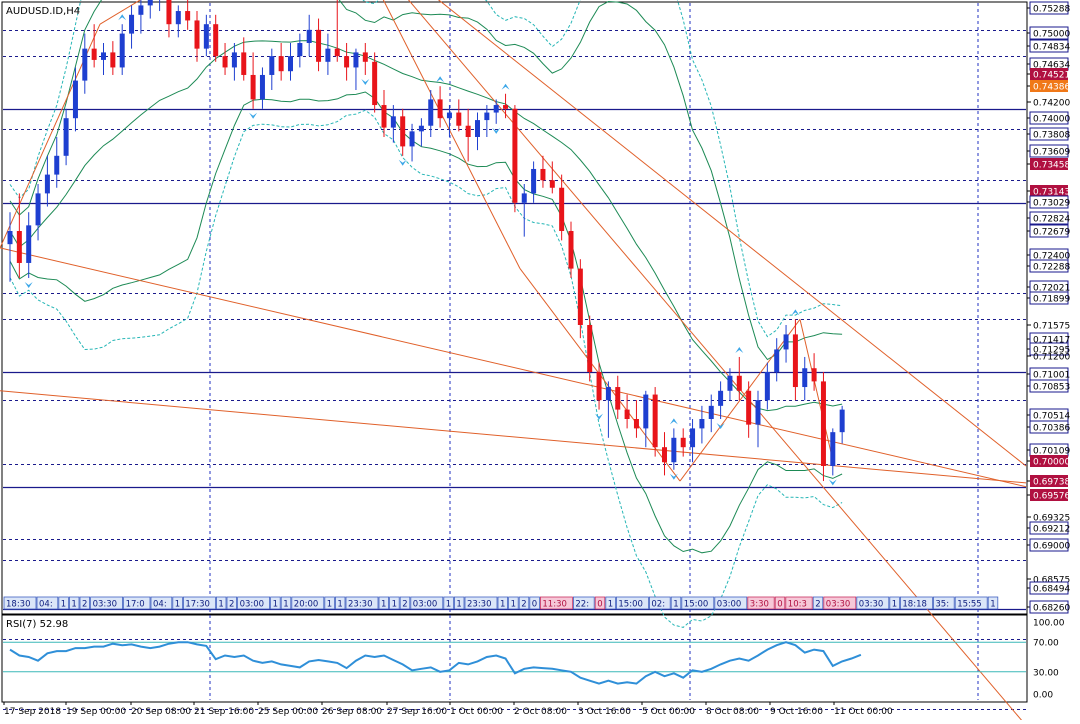  Describe the element at coordinates (1051, 590) in the screenshot. I see `price-label-text: 0.68494` at that location.